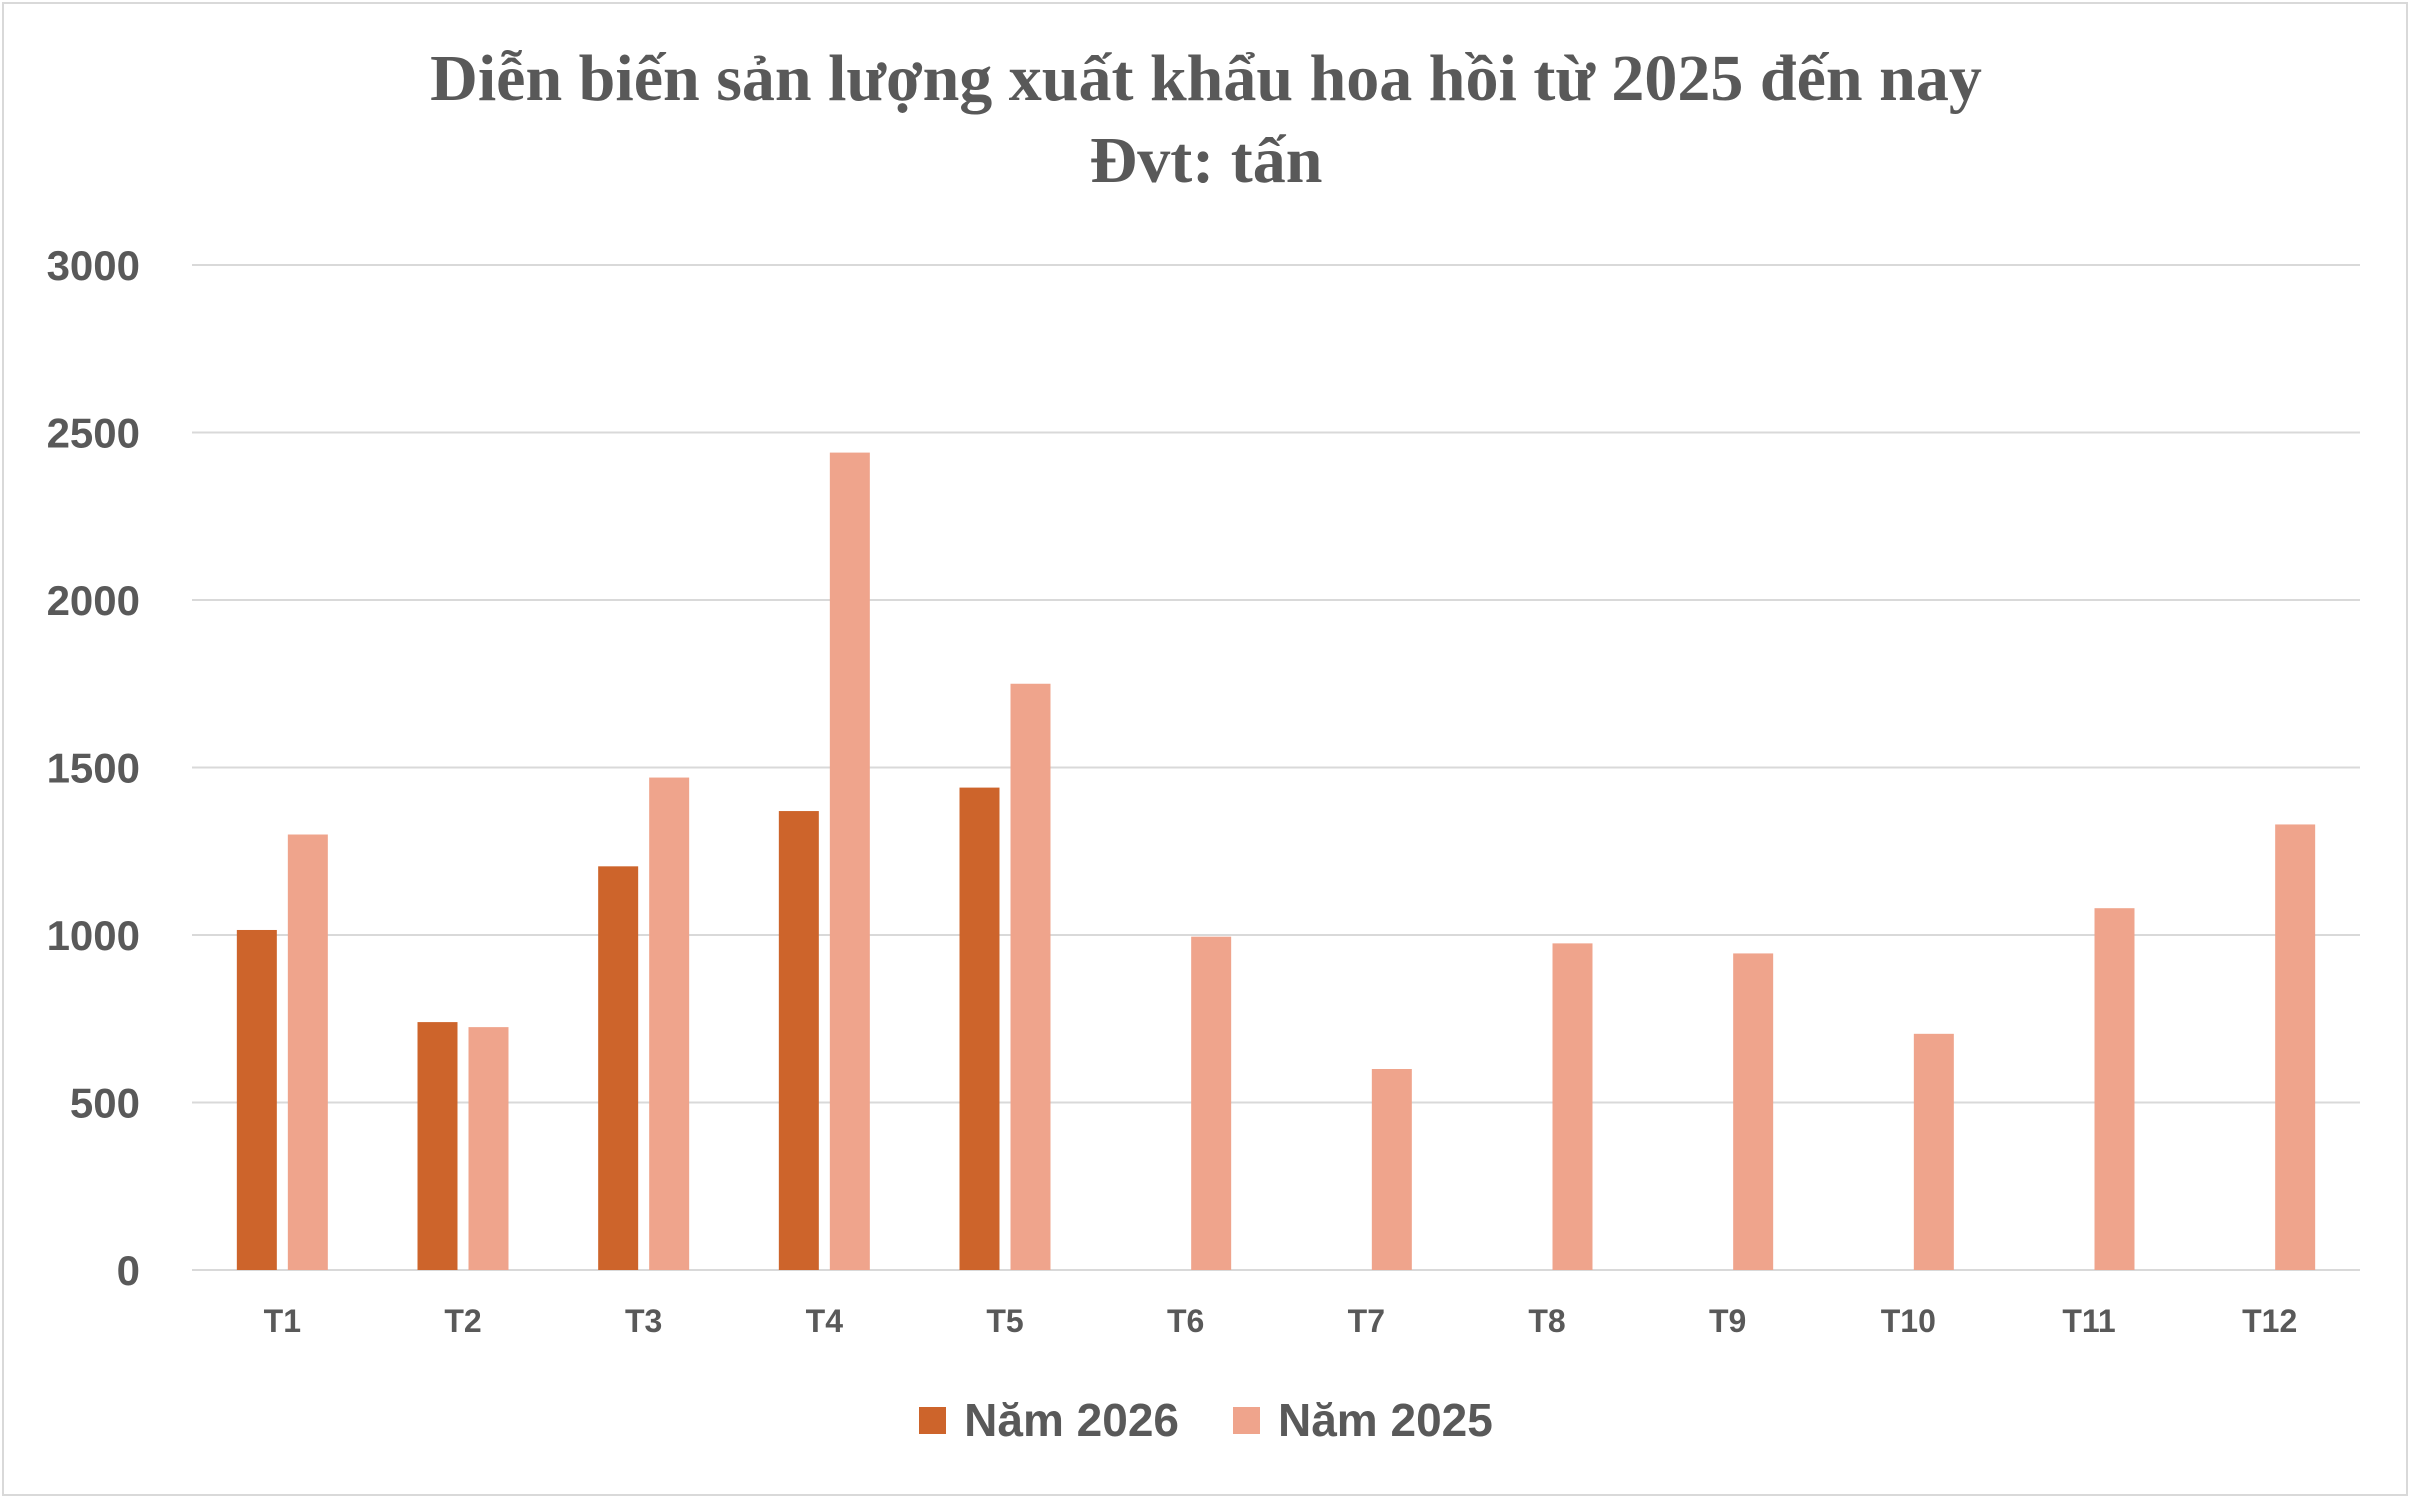  What do you see at coordinates (105, 1103) in the screenshot?
I see `y-tick-label: 500` at bounding box center [105, 1103].